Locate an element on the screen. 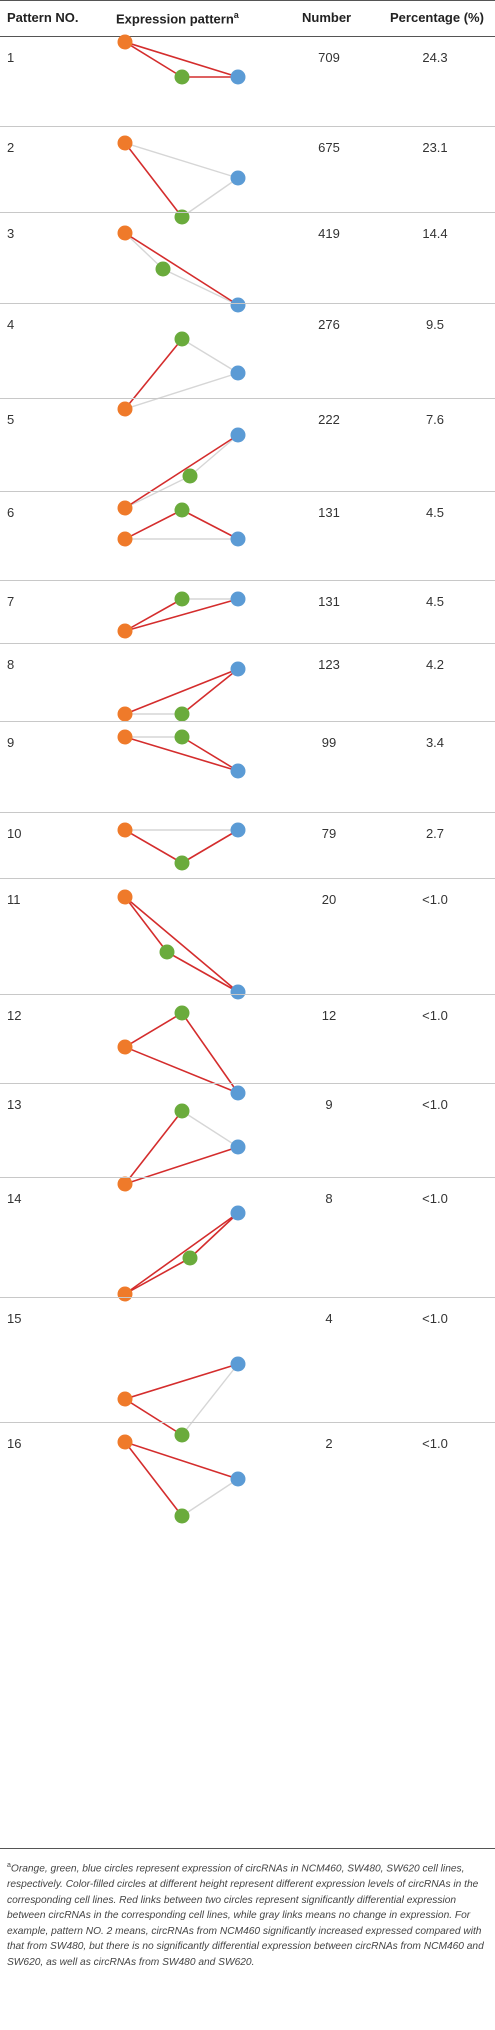 The image size is (495, 2030). pattern-number: 8 is located at coordinates (11, 664).